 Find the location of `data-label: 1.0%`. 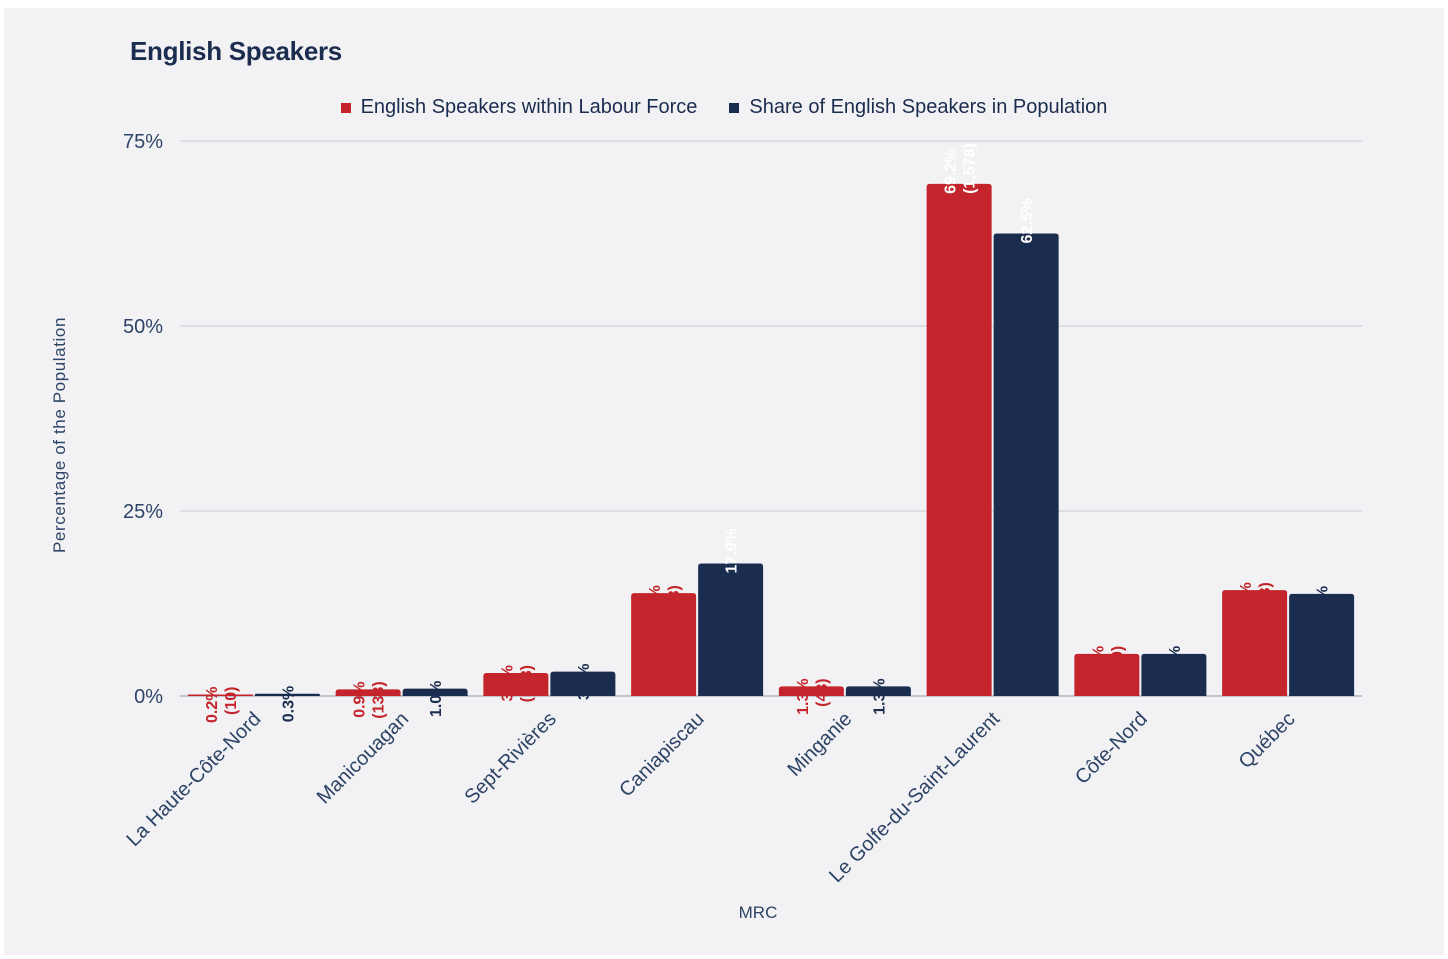

data-label: 1.0% is located at coordinates (436, 699).